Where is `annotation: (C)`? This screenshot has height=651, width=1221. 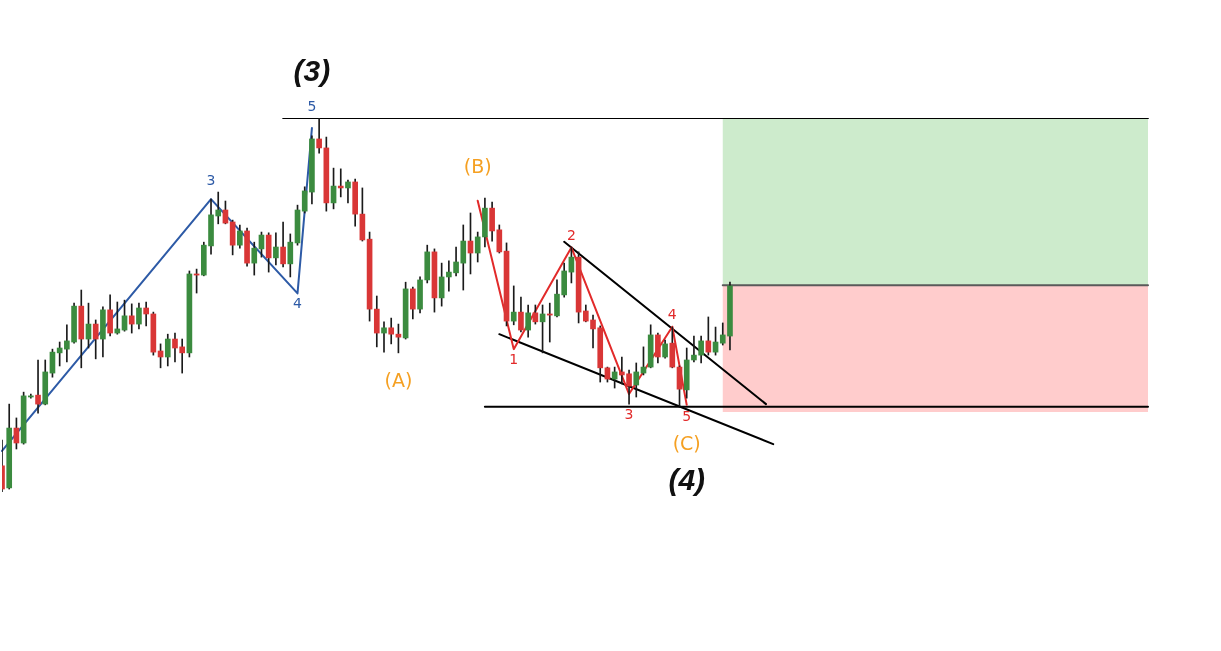 annotation: (C) is located at coordinates (686, 443).